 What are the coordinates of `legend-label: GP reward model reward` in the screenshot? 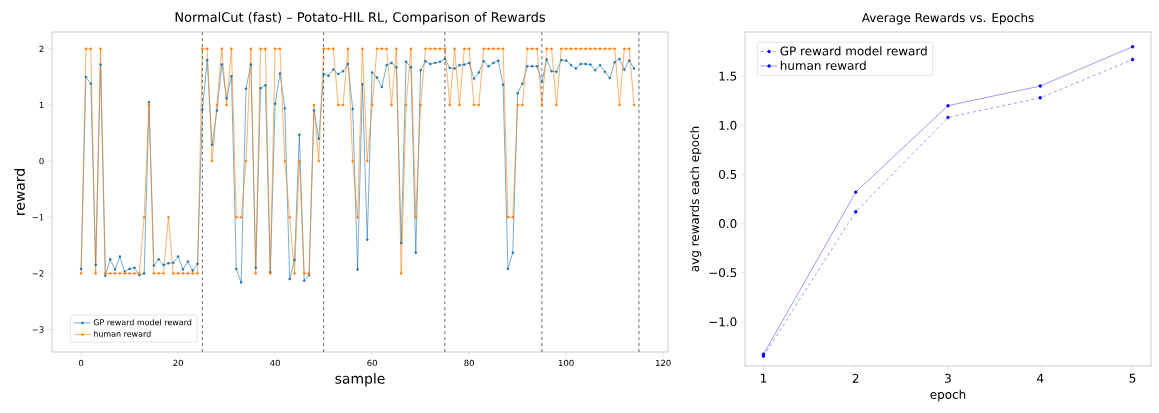 It's located at (853, 51).